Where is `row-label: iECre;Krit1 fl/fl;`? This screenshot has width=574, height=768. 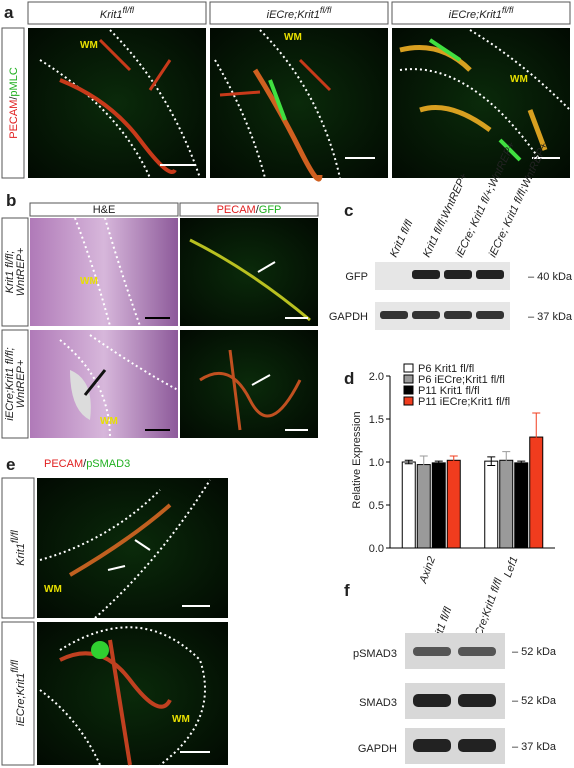 row-label: iECre;Krit1 fl/fl; is located at coordinates (10, 383).